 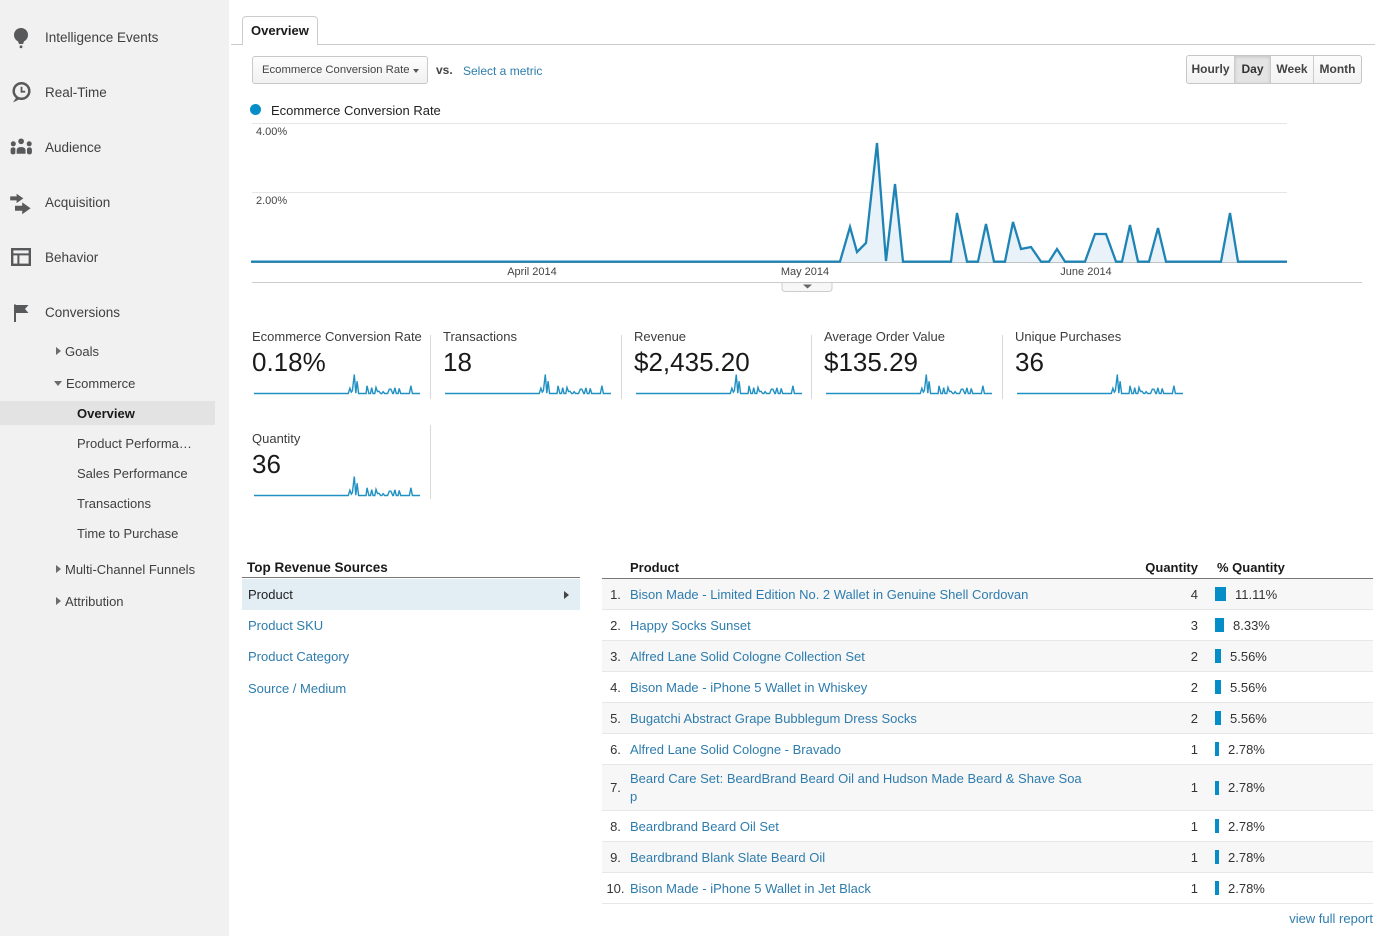 What do you see at coordinates (532, 272) in the screenshot?
I see `svg-text: April 2014` at bounding box center [532, 272].